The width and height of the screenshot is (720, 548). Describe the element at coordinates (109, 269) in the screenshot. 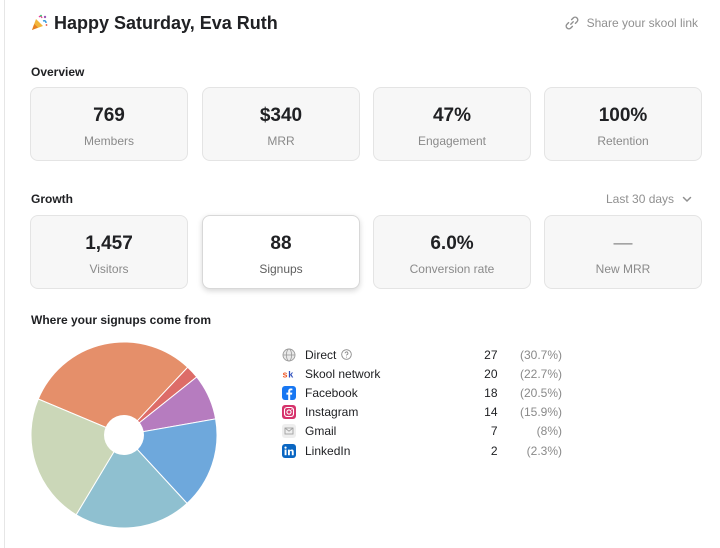

I see `visitors-label: Visitors` at that location.